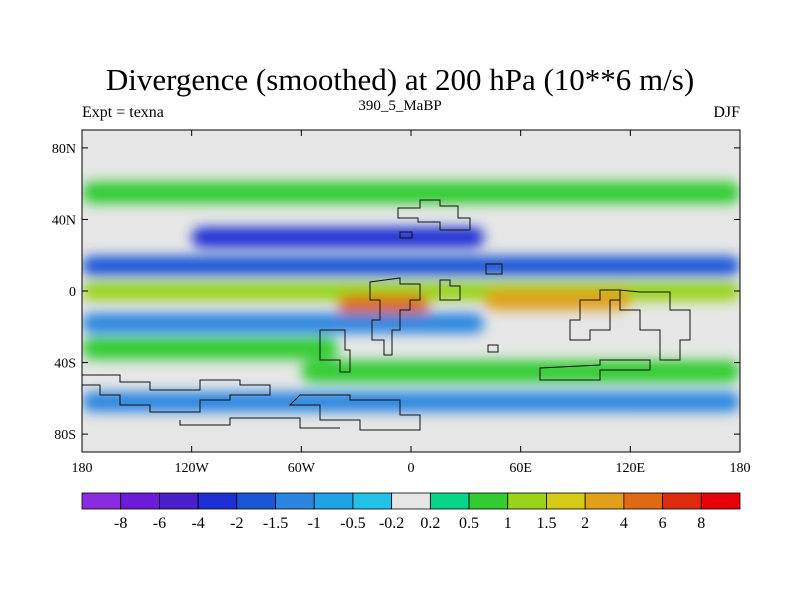 Image resolution: width=800 pixels, height=600 pixels. Describe the element at coordinates (520, 468) in the screenshot. I see `x-tick-label: 60E` at that location.